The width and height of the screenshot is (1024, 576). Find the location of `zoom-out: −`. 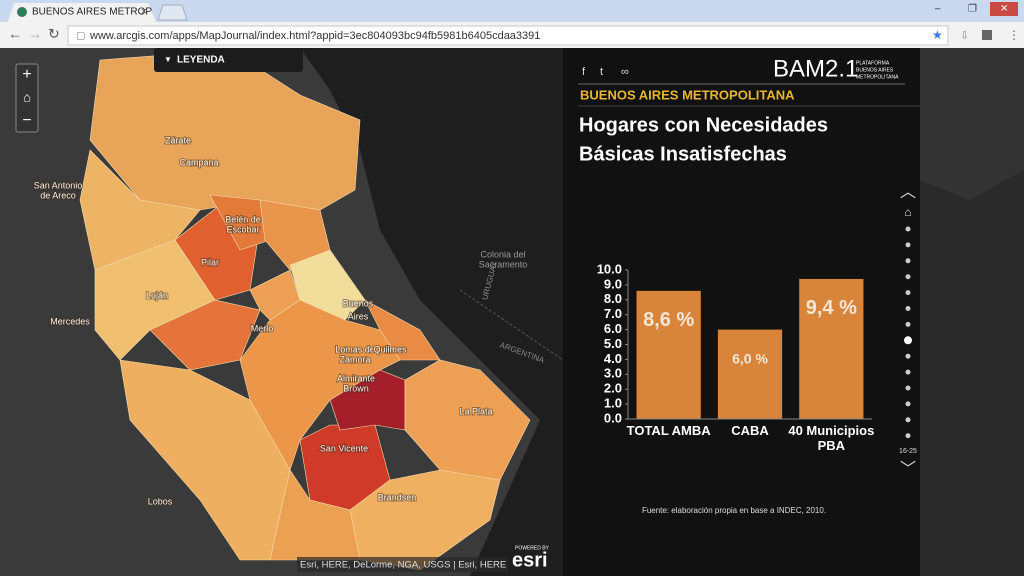

zoom-out: − is located at coordinates (26, 120).